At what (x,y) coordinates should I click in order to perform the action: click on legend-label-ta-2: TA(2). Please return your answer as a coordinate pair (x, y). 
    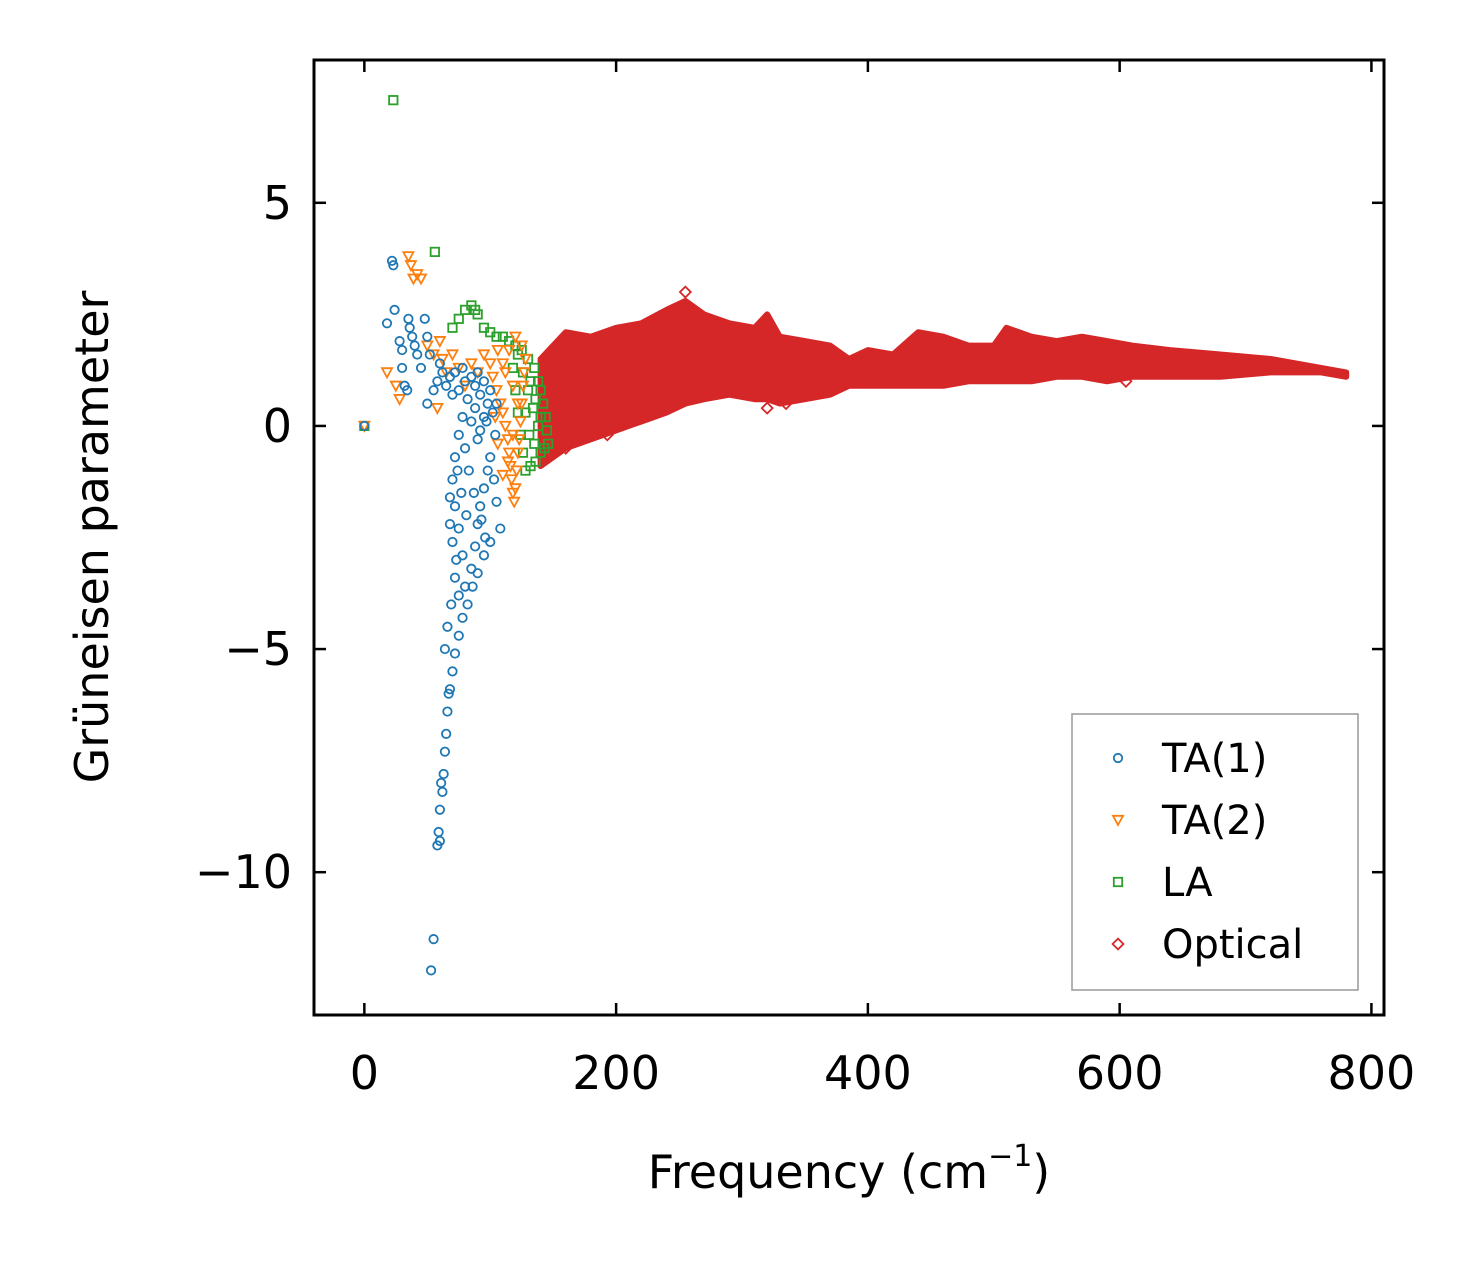
    Looking at the image, I should click on (1214, 821).